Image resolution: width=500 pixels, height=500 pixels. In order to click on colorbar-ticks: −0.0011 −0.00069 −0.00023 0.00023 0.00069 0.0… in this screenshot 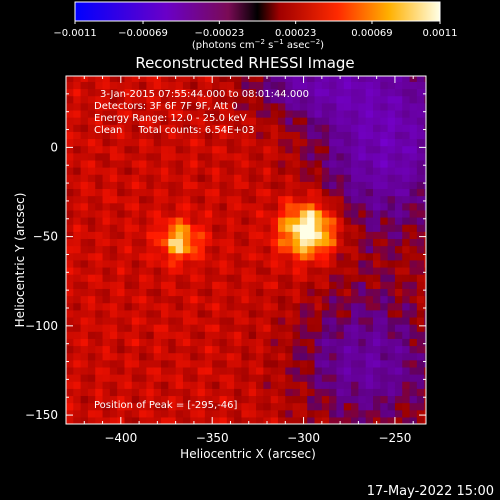, I will do `click(255, 30)`.